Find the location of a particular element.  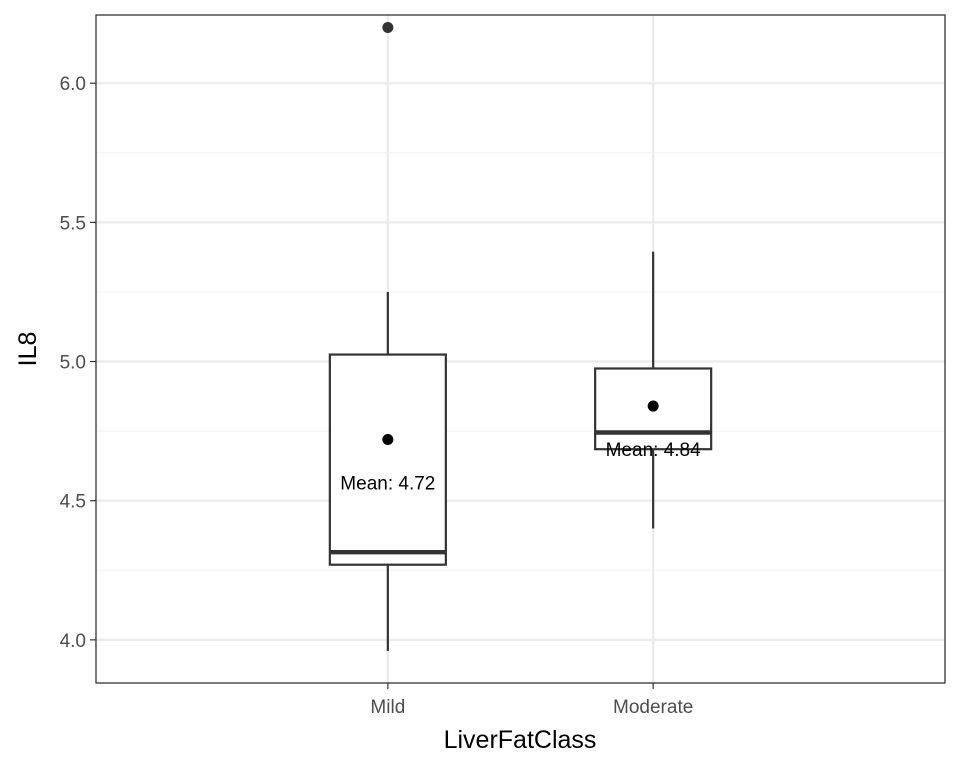

x-axis-title: LiverFatClass is located at coordinates (520, 740).